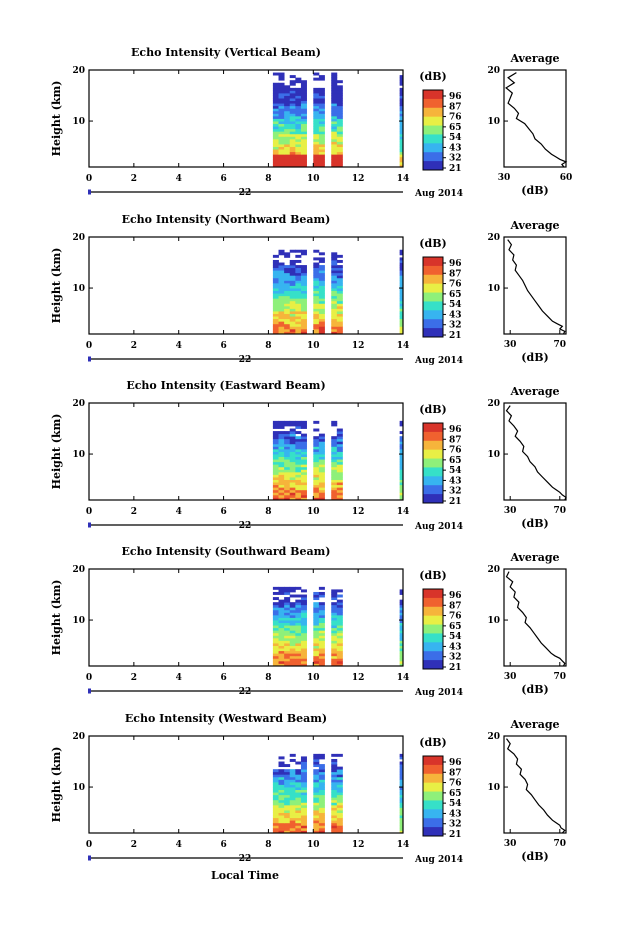  I want to click on colorbar-tick-label: 21, so click(455, 668).